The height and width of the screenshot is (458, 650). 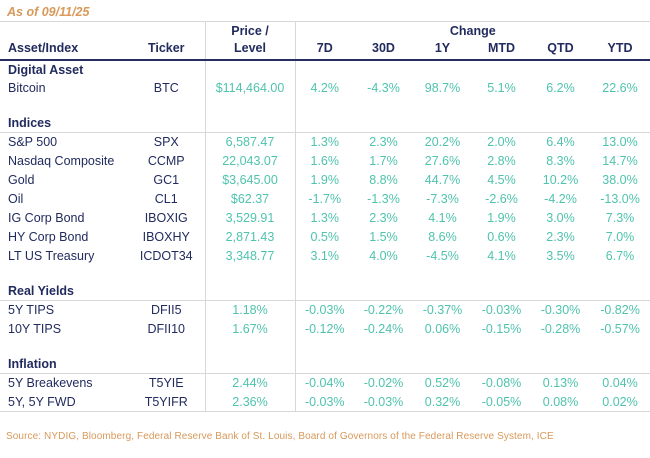 What do you see at coordinates (166, 88) in the screenshot?
I see `ticker-cell: BTC` at bounding box center [166, 88].